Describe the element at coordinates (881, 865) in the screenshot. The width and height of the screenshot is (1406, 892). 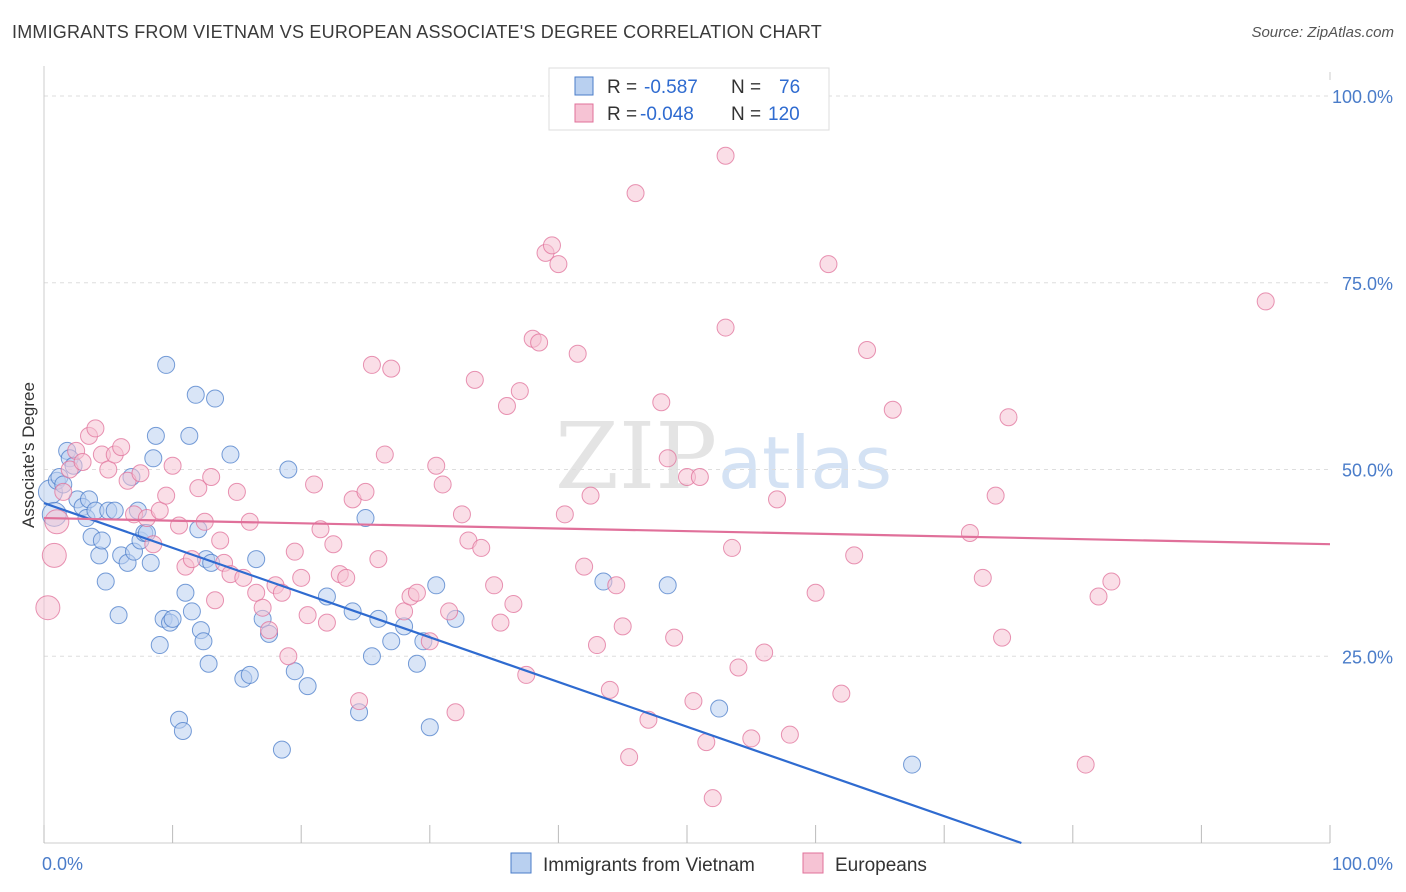
I see `bottom-legend-label-europeans: Europeans` at that location.